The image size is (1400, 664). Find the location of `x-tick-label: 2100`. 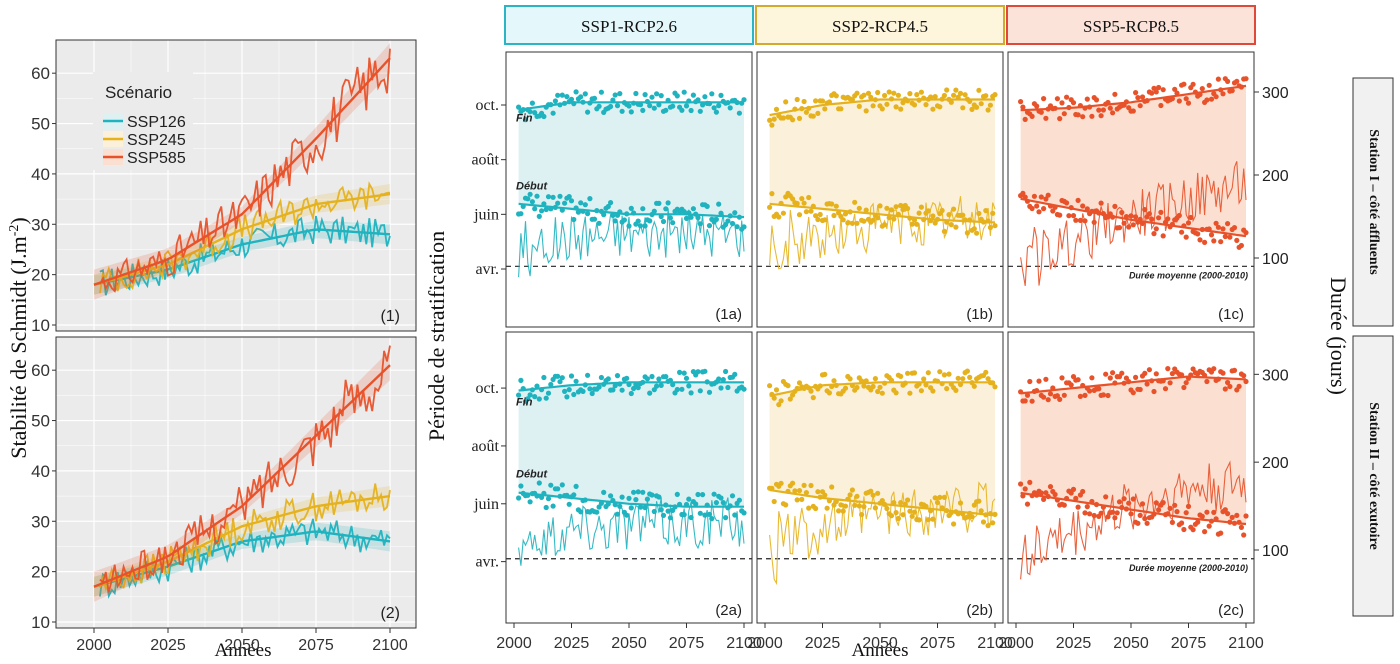

x-tick-label: 2100 is located at coordinates (1246, 643).